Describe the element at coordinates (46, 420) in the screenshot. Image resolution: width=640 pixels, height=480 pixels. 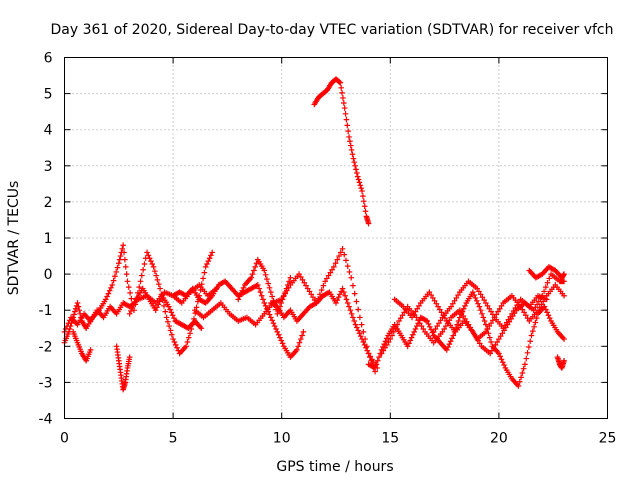
I see `y-tick-label: -4` at that location.